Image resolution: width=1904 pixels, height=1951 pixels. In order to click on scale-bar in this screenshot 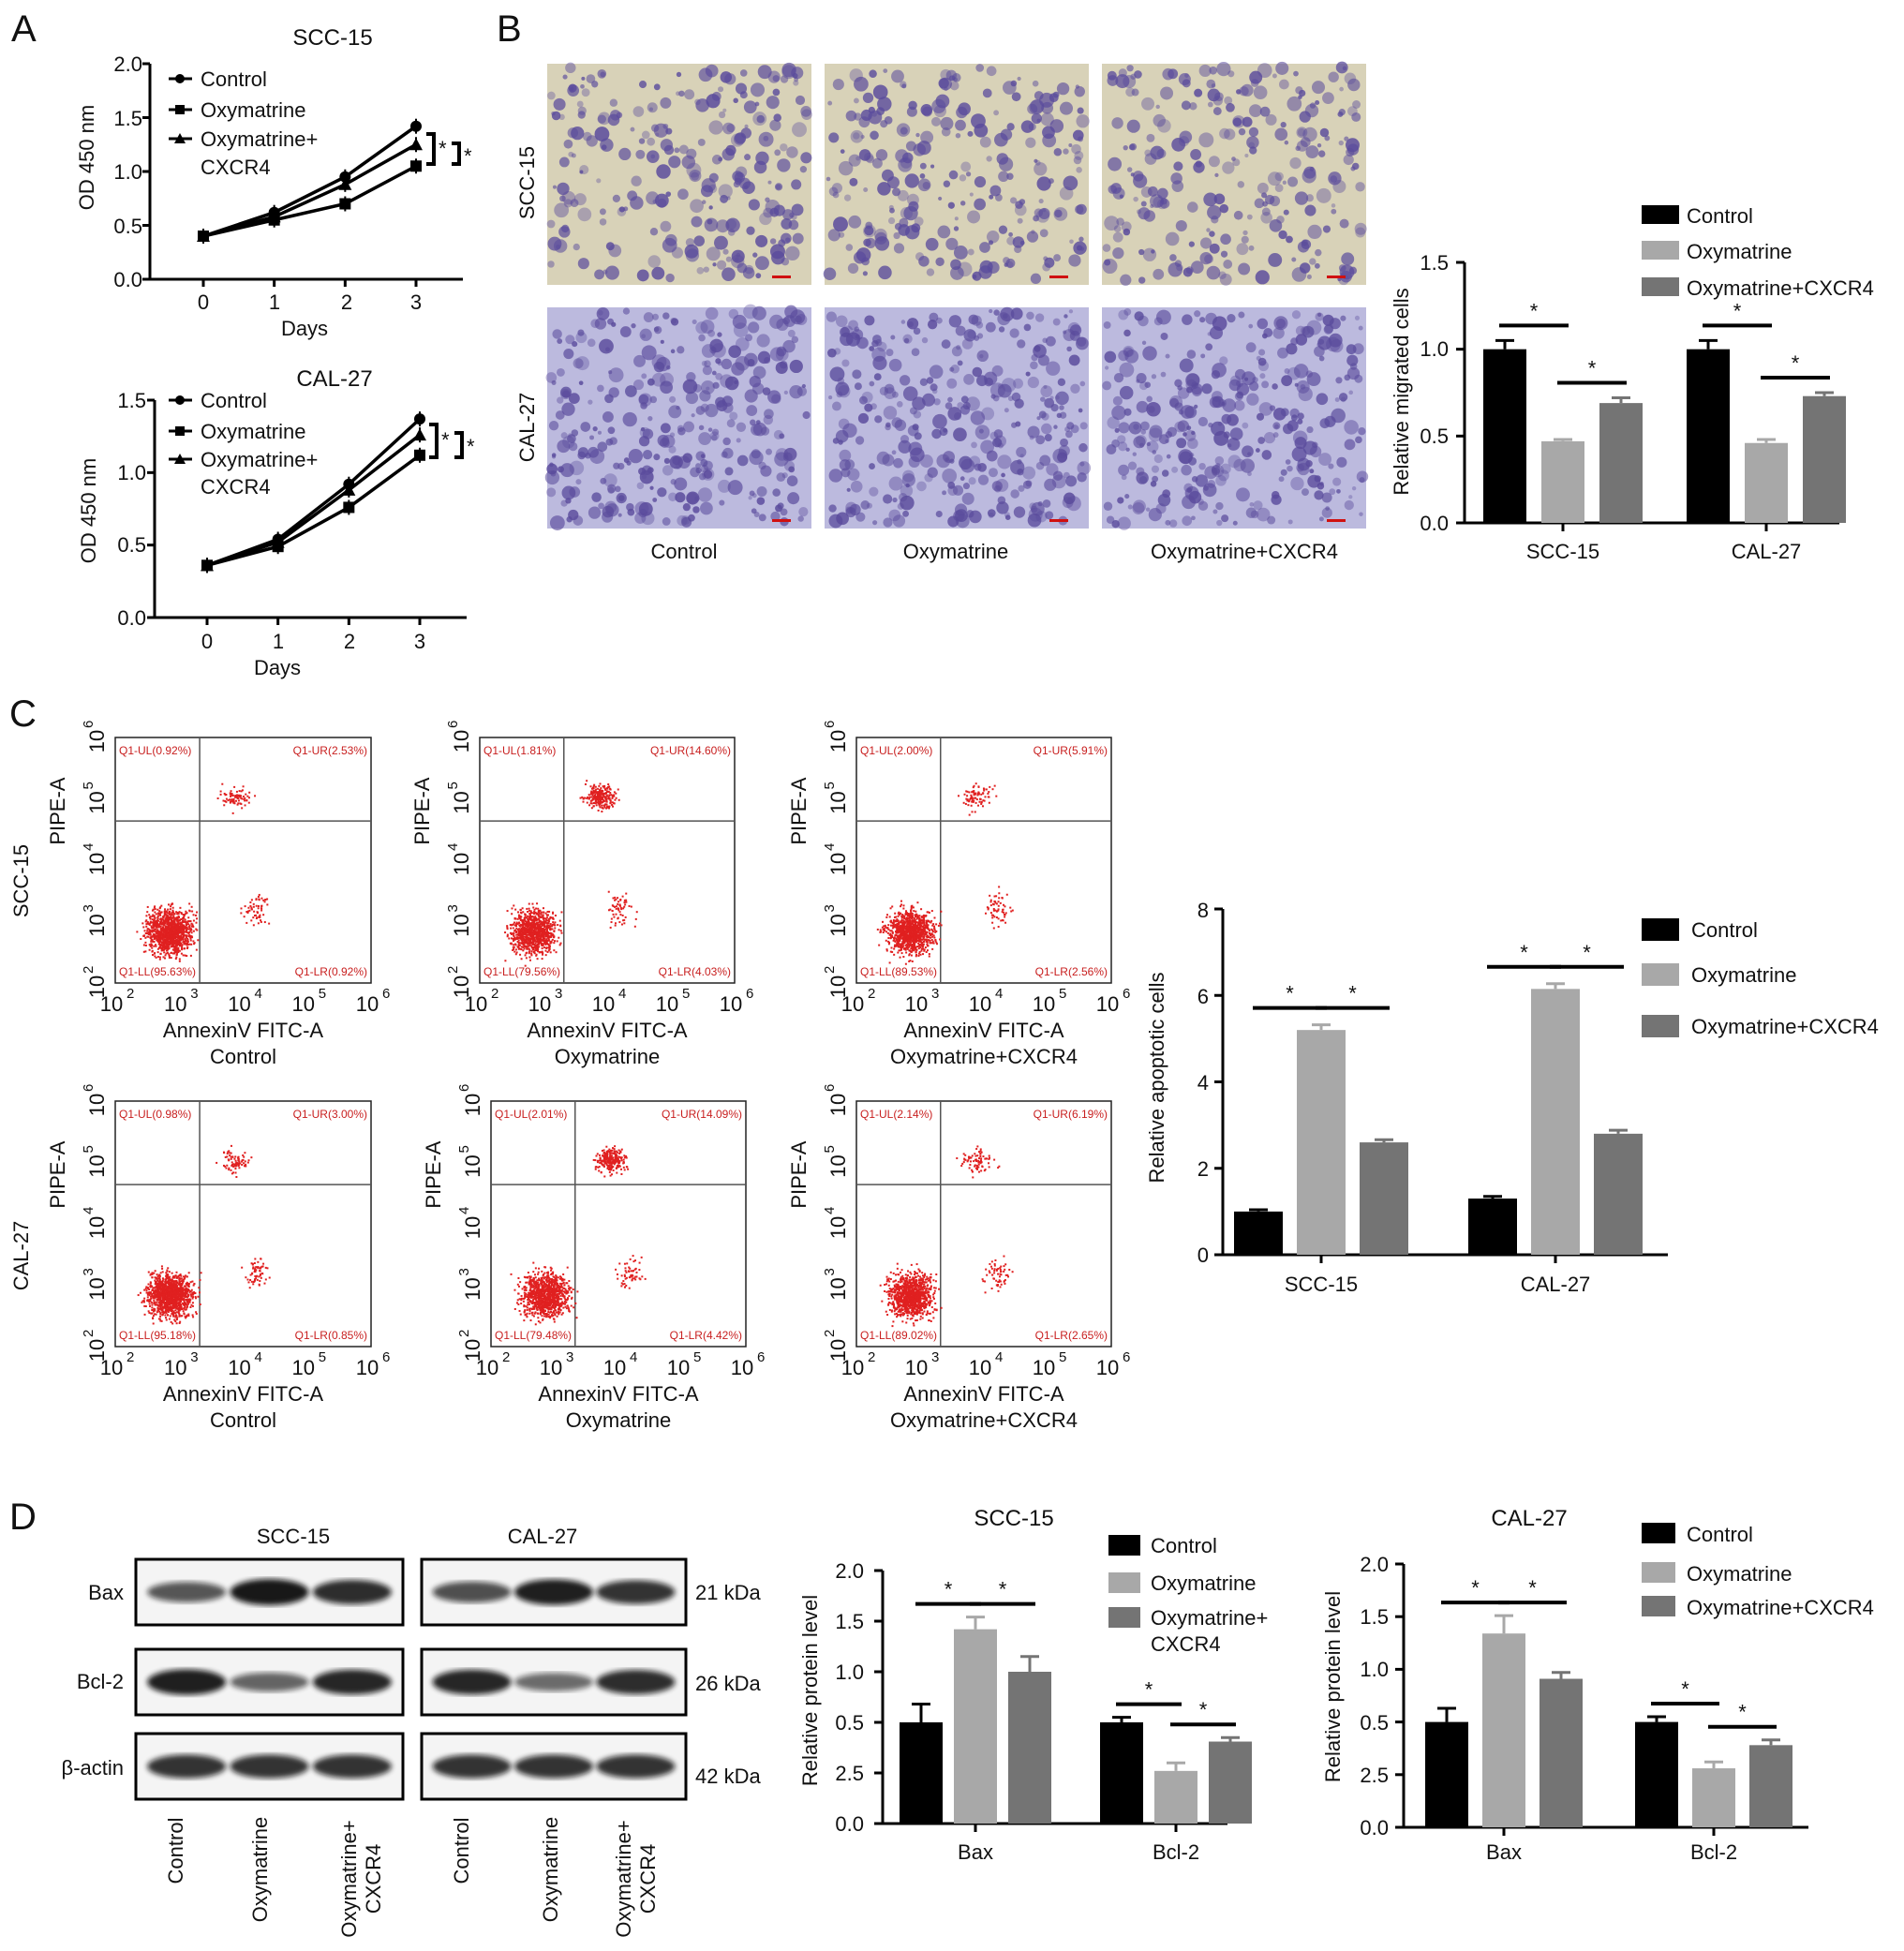, I will do `click(1336, 520)`.